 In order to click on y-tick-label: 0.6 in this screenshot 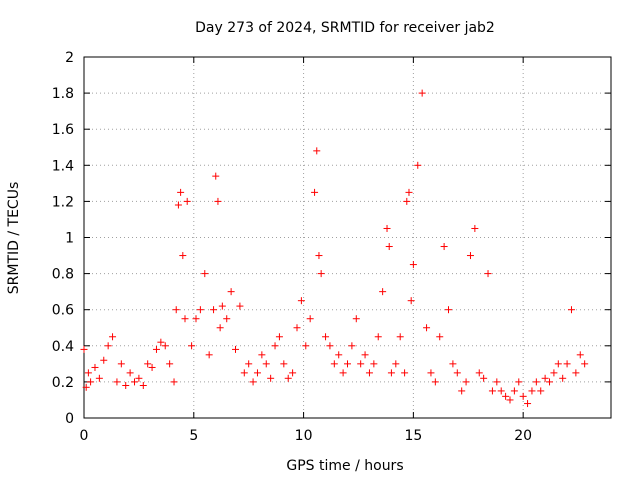, I will do `click(63, 311)`.